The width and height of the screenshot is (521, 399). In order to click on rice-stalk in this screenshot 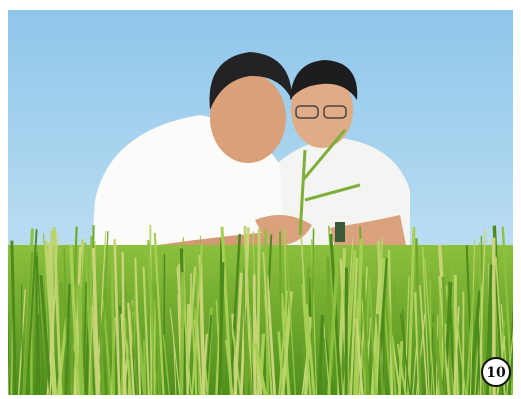, I will do `click(329, 182)`.